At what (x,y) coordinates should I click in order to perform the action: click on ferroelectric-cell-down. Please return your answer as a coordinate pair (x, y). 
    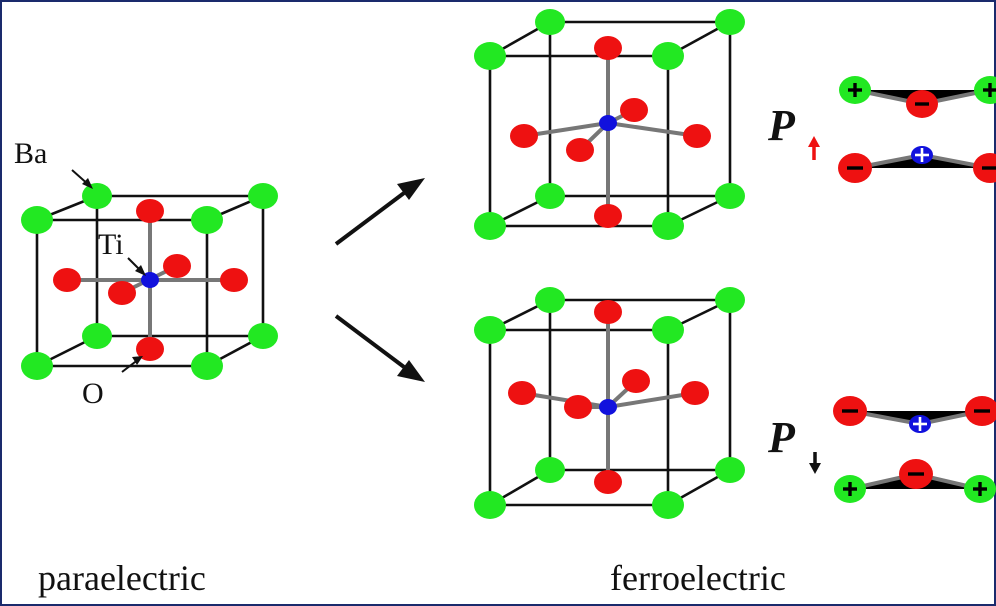
    Looking at the image, I should click on (609, 403).